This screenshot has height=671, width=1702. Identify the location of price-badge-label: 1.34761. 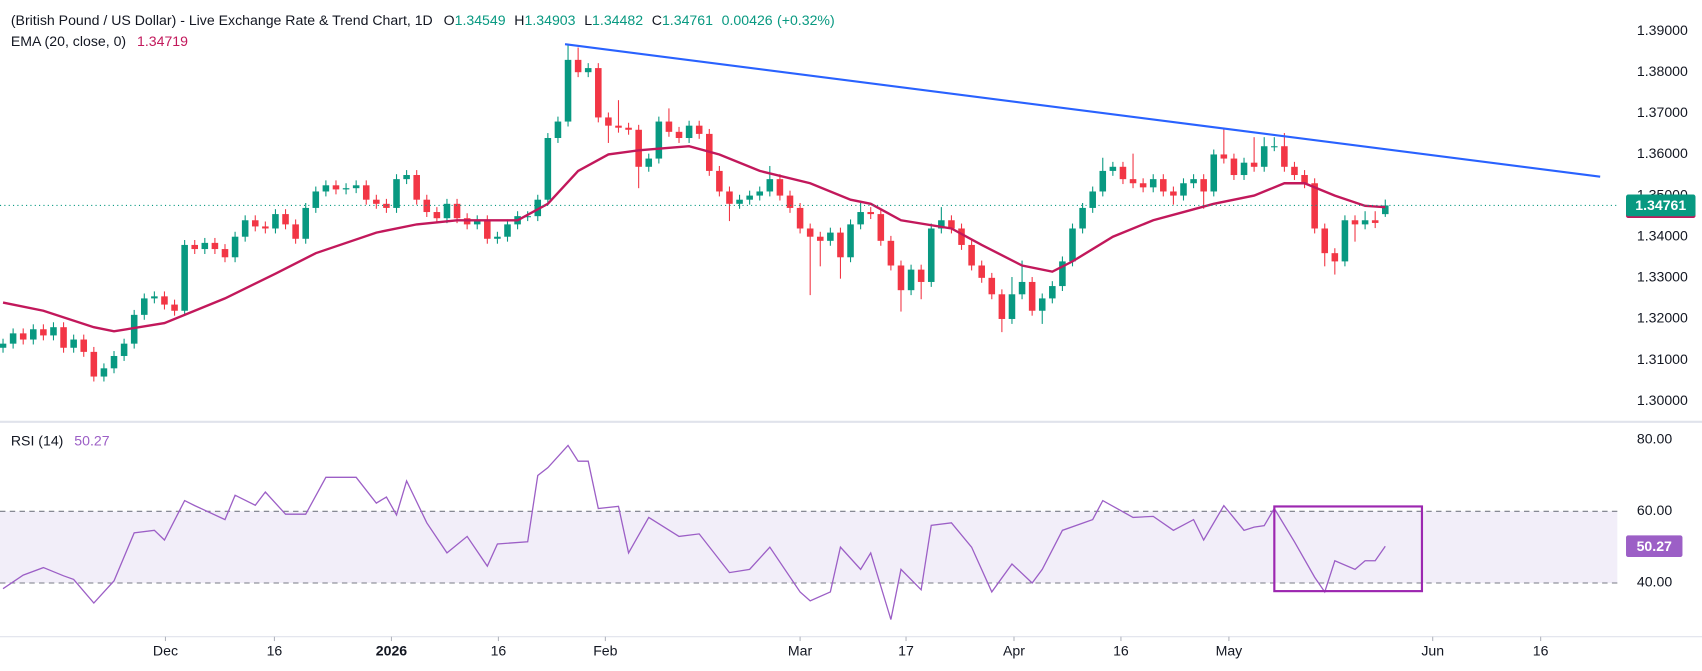
(1660, 205).